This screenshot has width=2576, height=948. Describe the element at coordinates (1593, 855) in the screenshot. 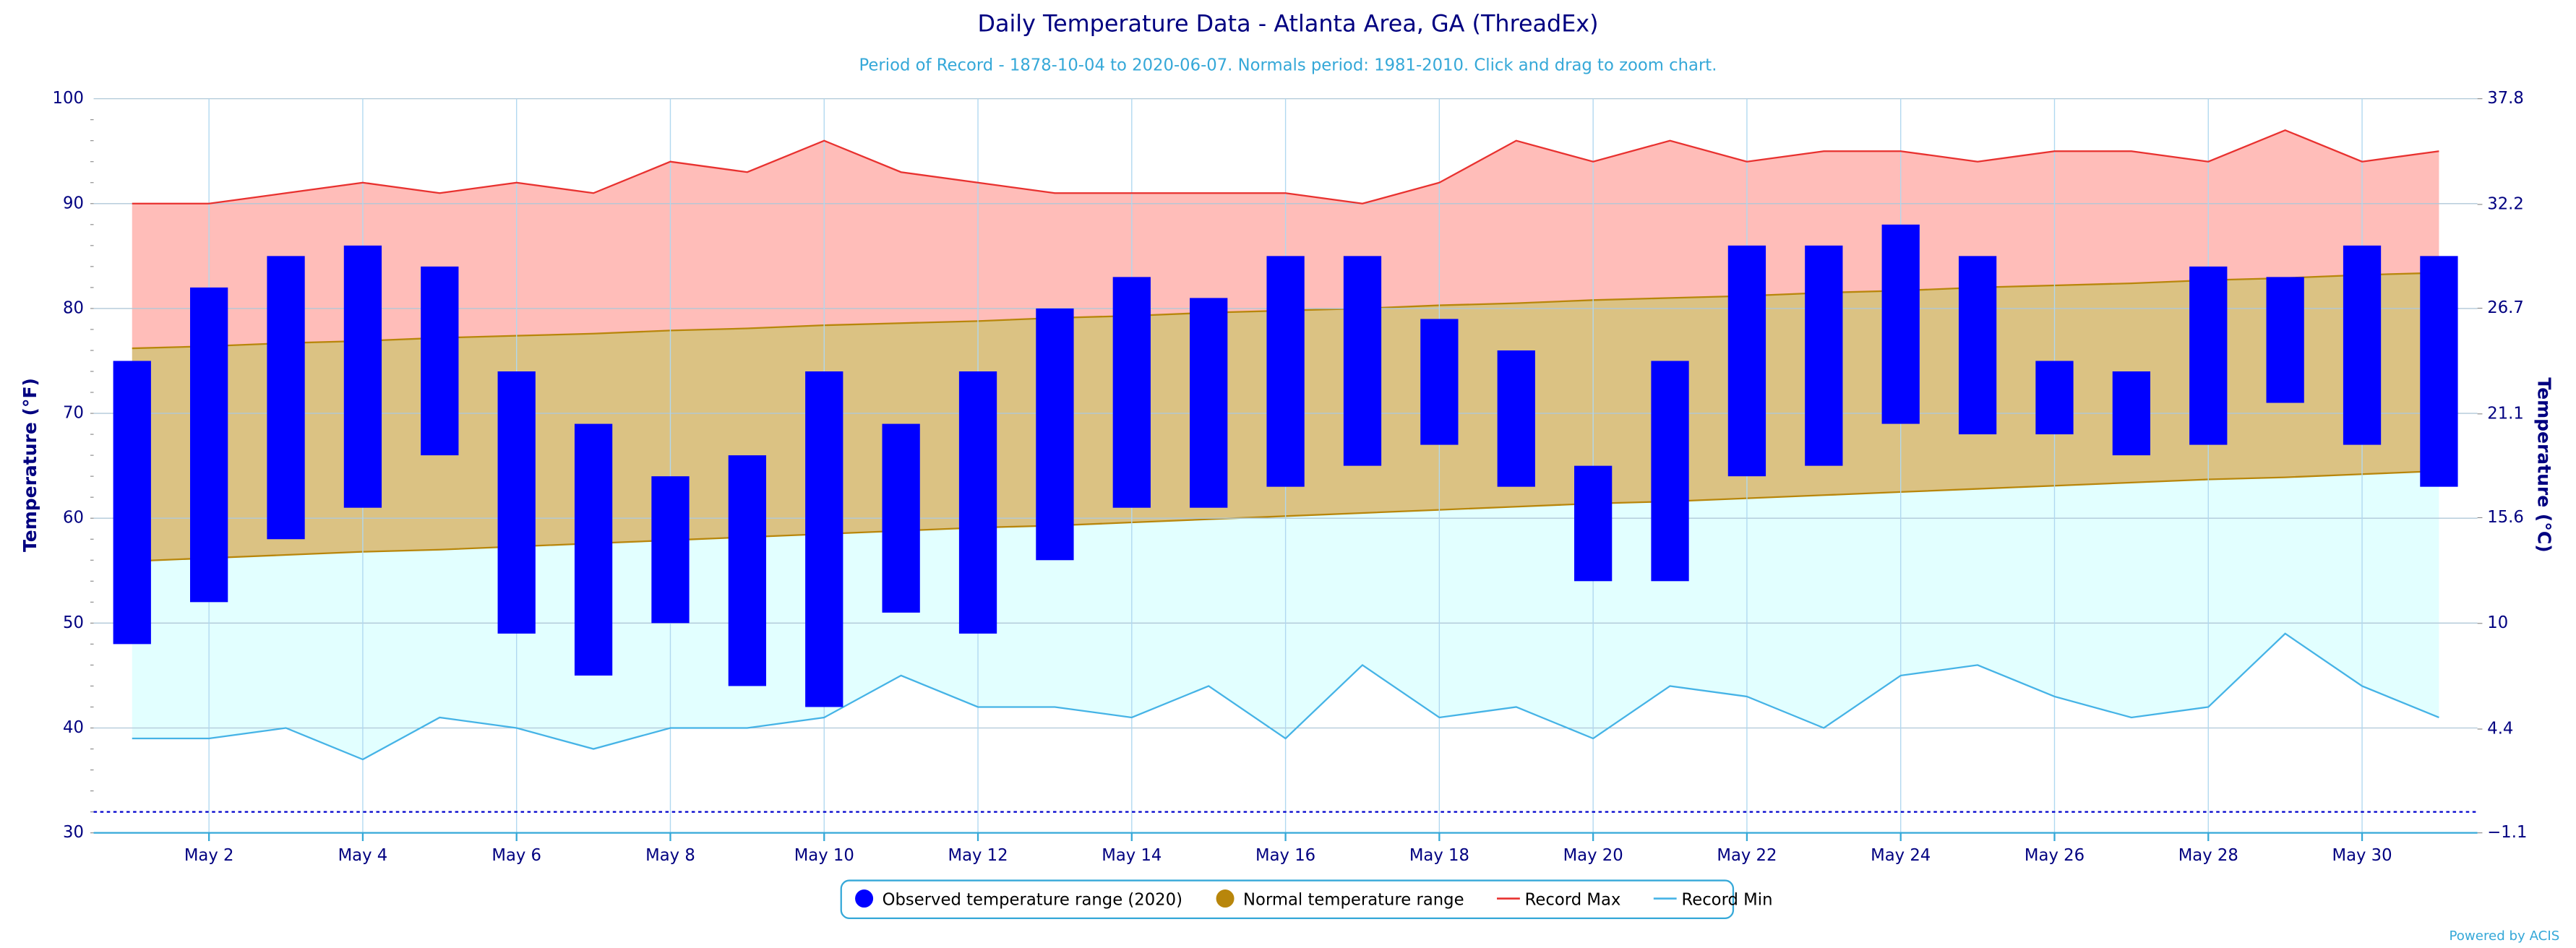

I see `x-tick-label: May 20` at that location.